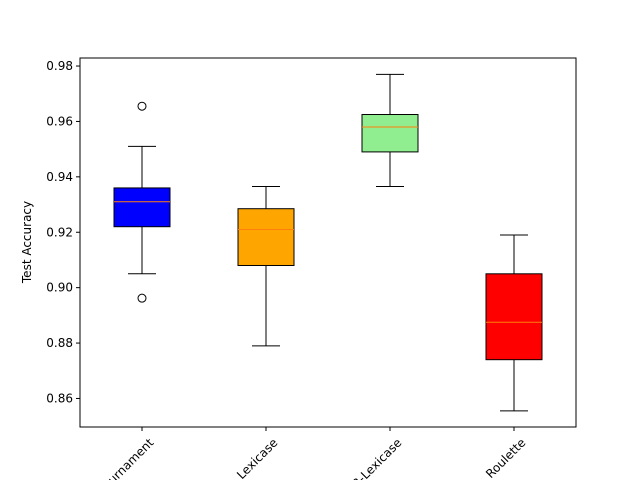 The height and width of the screenshot is (480, 640). Describe the element at coordinates (59, 121) in the screenshot. I see `y-tick-label: 0.96` at that location.